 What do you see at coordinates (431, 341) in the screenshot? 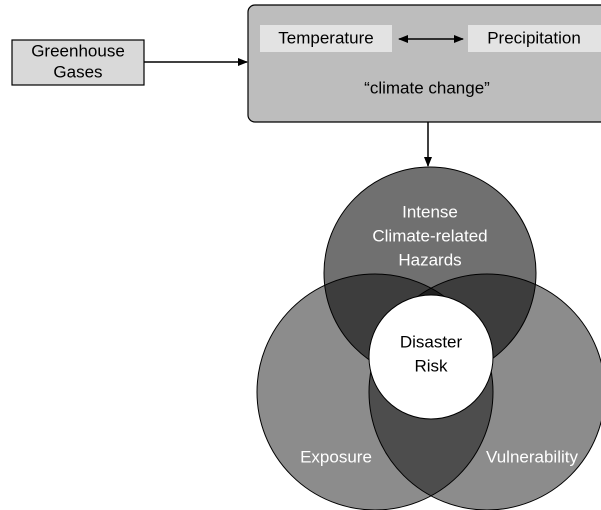
I see `risk-label: Disaster` at bounding box center [431, 341].